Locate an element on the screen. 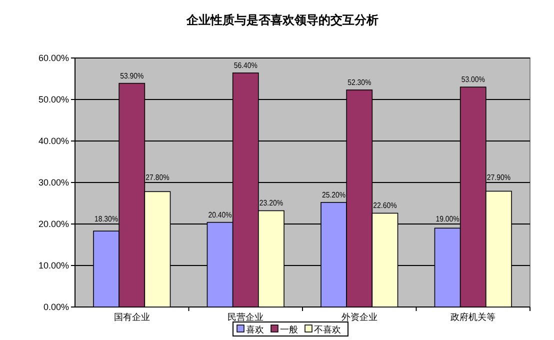 The width and height of the screenshot is (554, 340). legend-label: 一般 is located at coordinates (289, 329).